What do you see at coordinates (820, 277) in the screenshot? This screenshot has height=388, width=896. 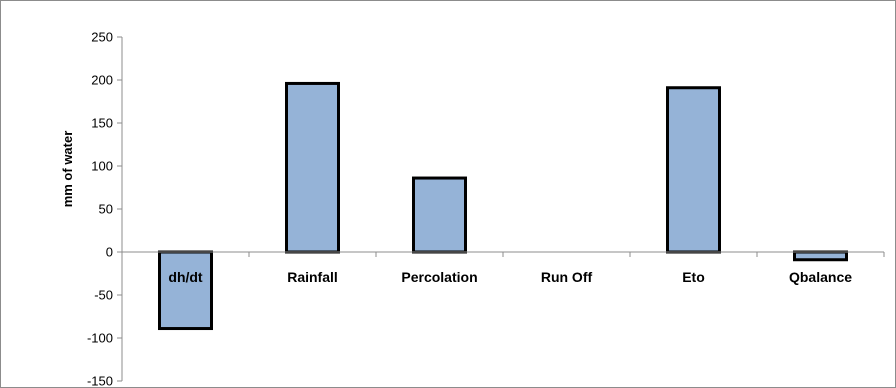 I see `category-label: Qbalance` at bounding box center [820, 277].